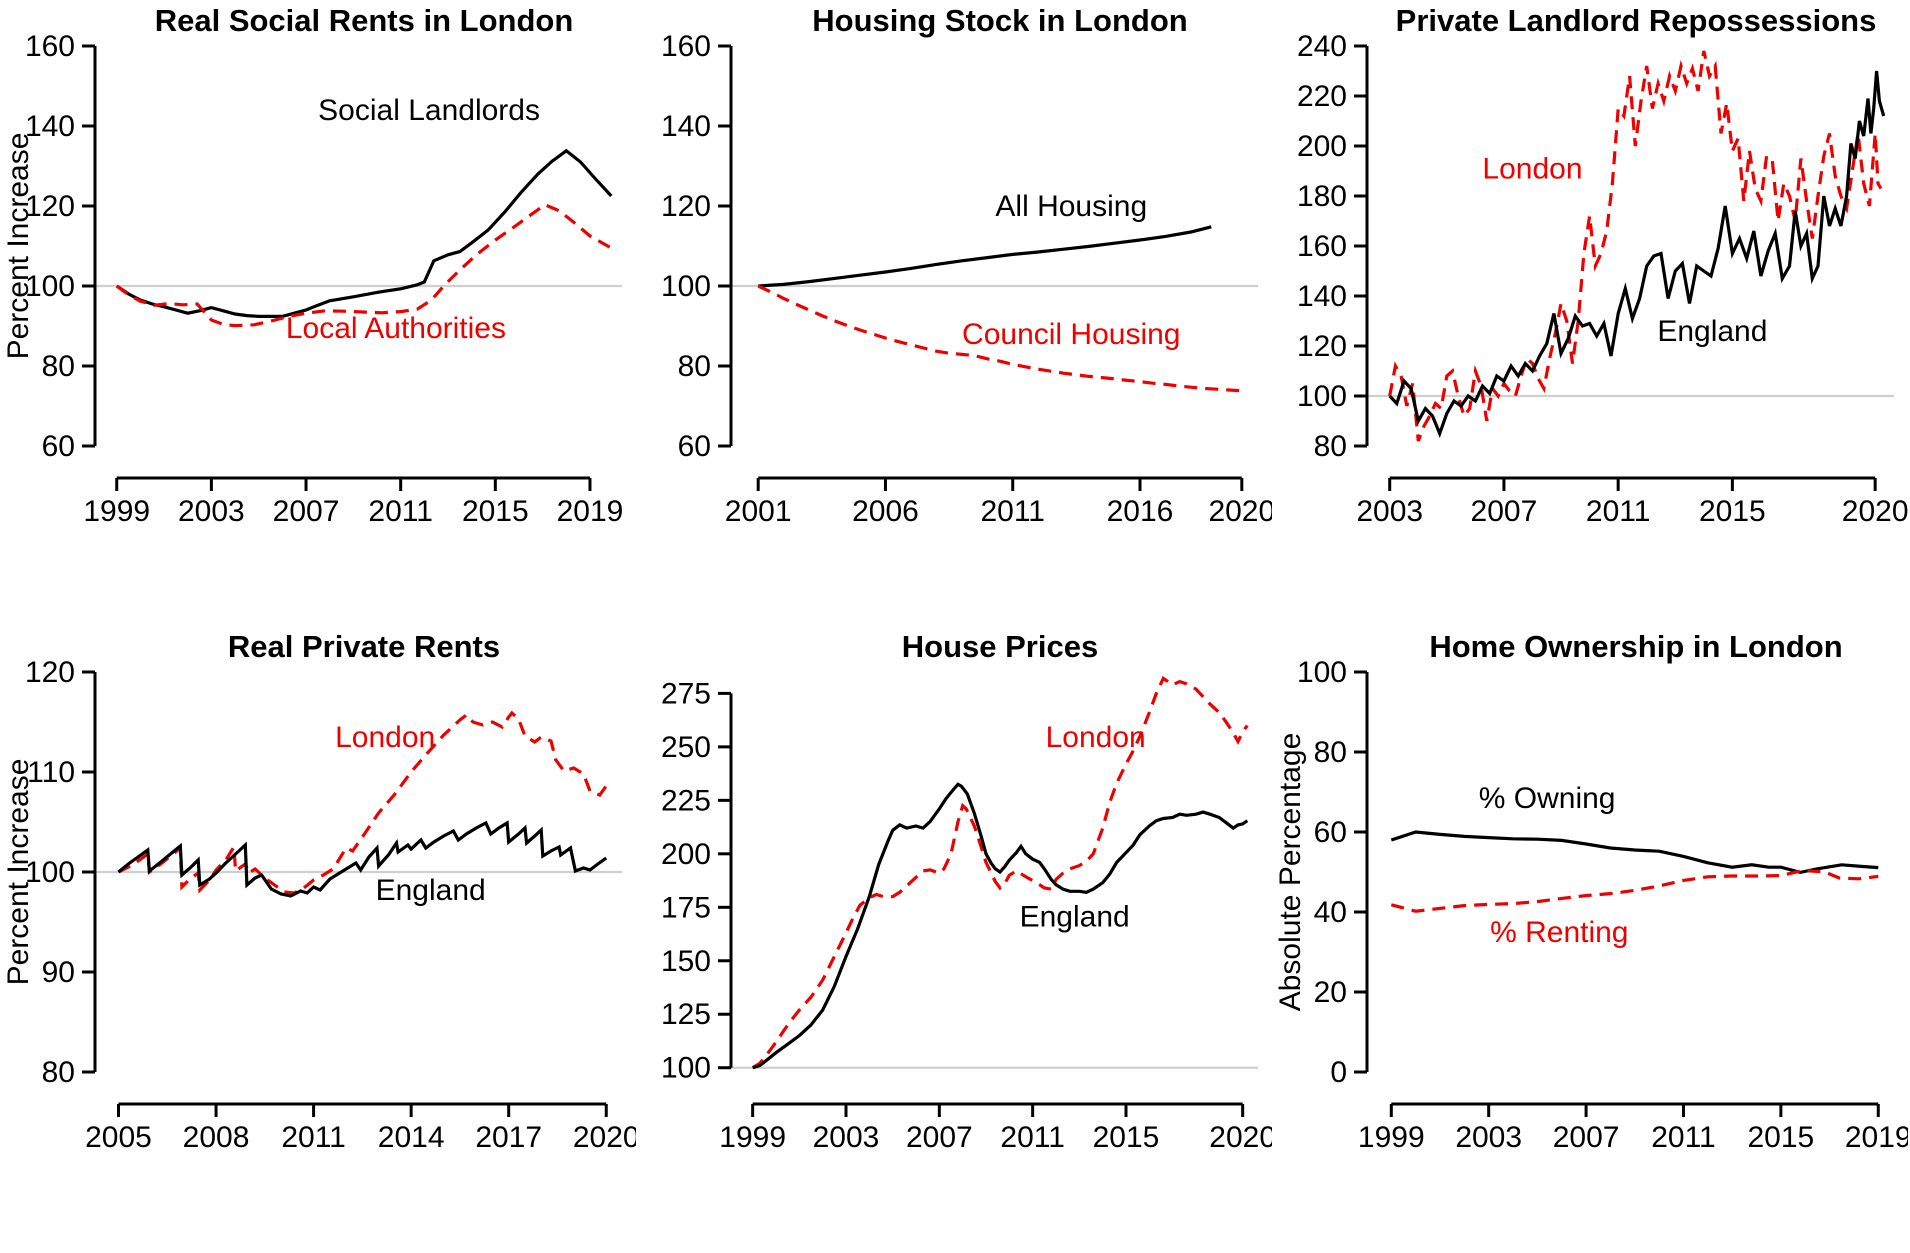  Describe the element at coordinates (686, 907) in the screenshot. I see `y-tick-label: 175` at that location.